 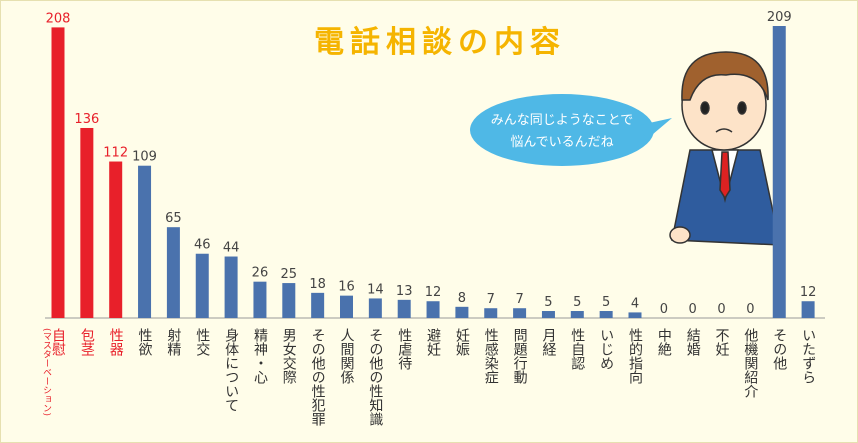 What do you see at coordinates (115, 153) in the screenshot?
I see `value-label: 112` at bounding box center [115, 153].